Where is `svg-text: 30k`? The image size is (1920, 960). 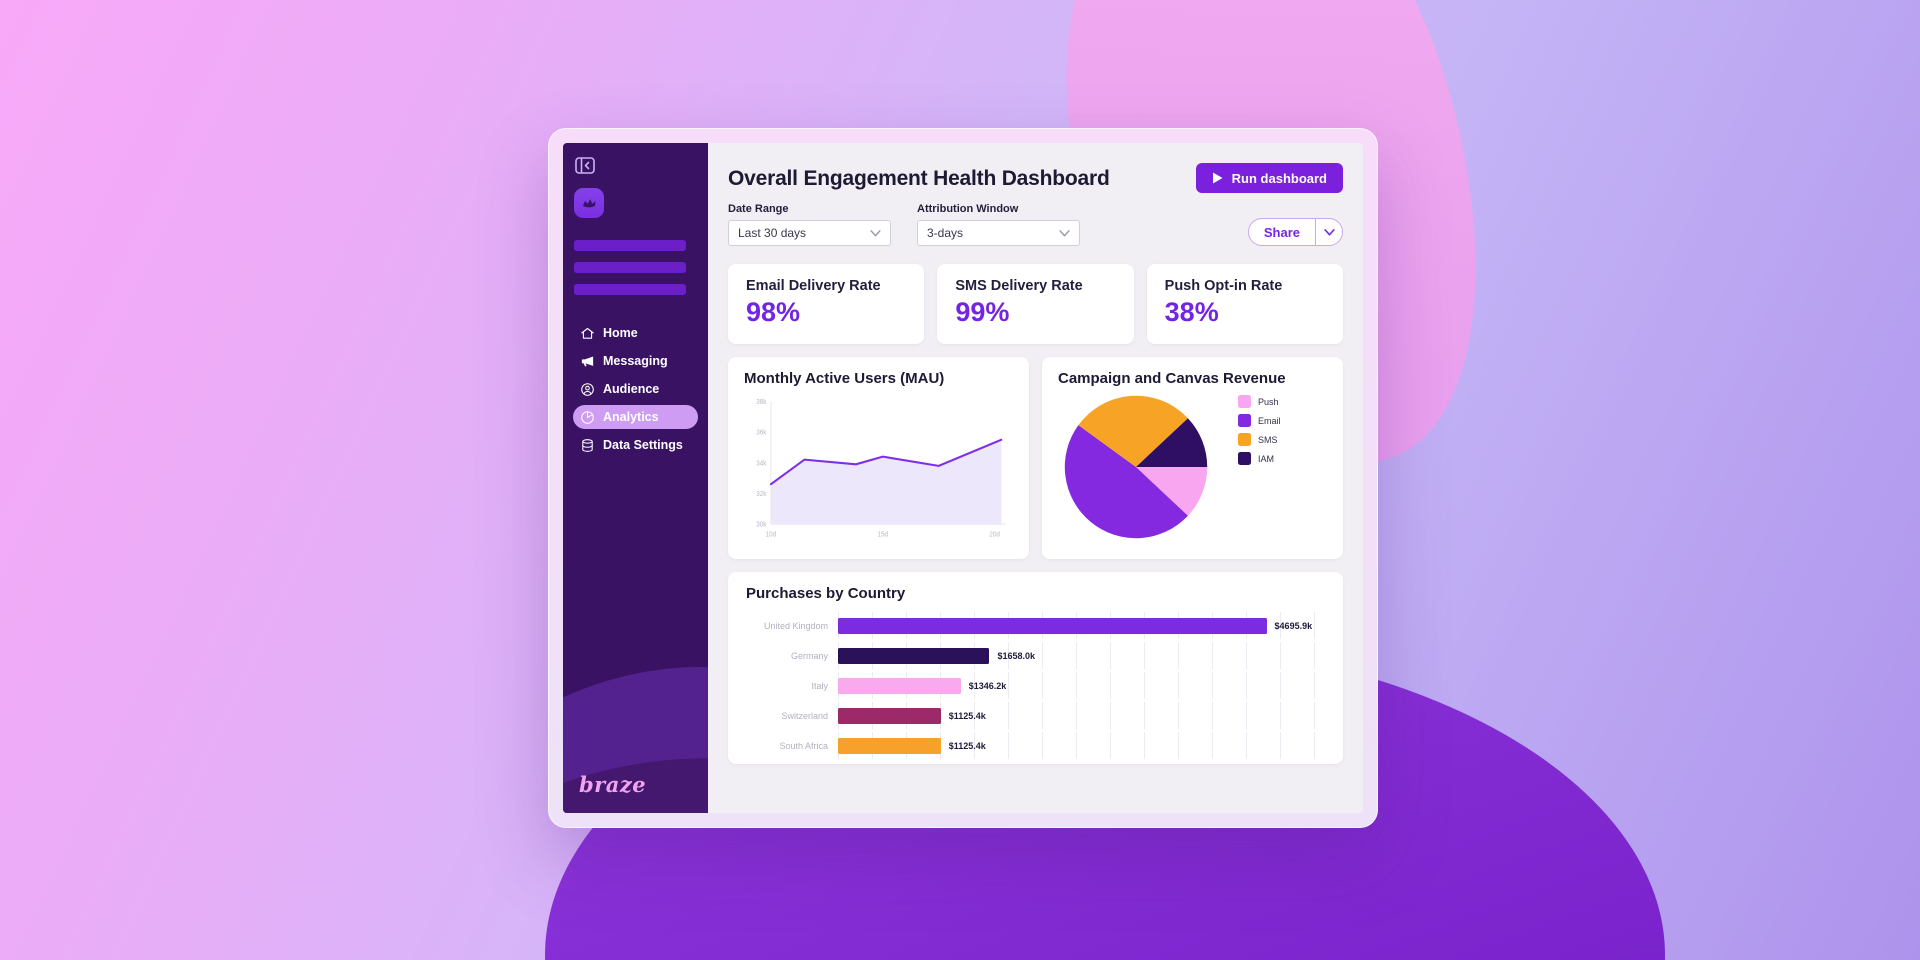 svg-text: 30k is located at coordinates (761, 524).